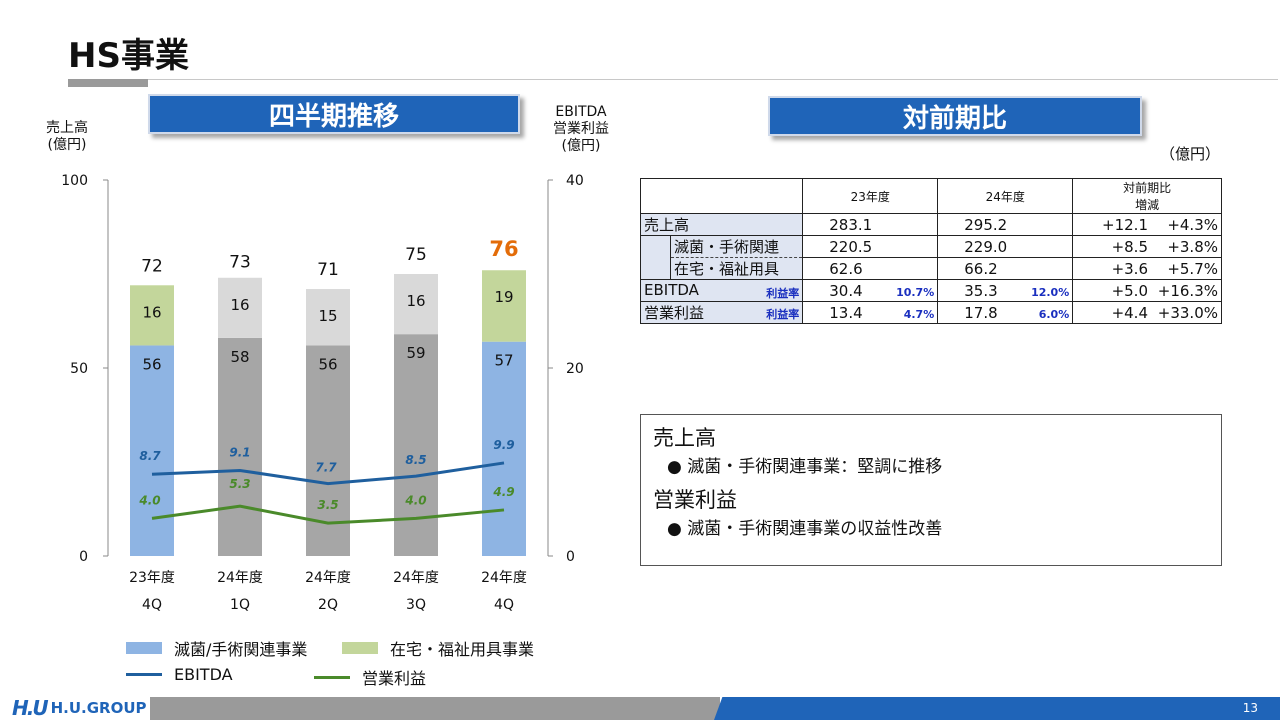 The height and width of the screenshot is (720, 1280). Describe the element at coordinates (503, 361) in the screenshot. I see `bar-seg1-label: 57` at that location.